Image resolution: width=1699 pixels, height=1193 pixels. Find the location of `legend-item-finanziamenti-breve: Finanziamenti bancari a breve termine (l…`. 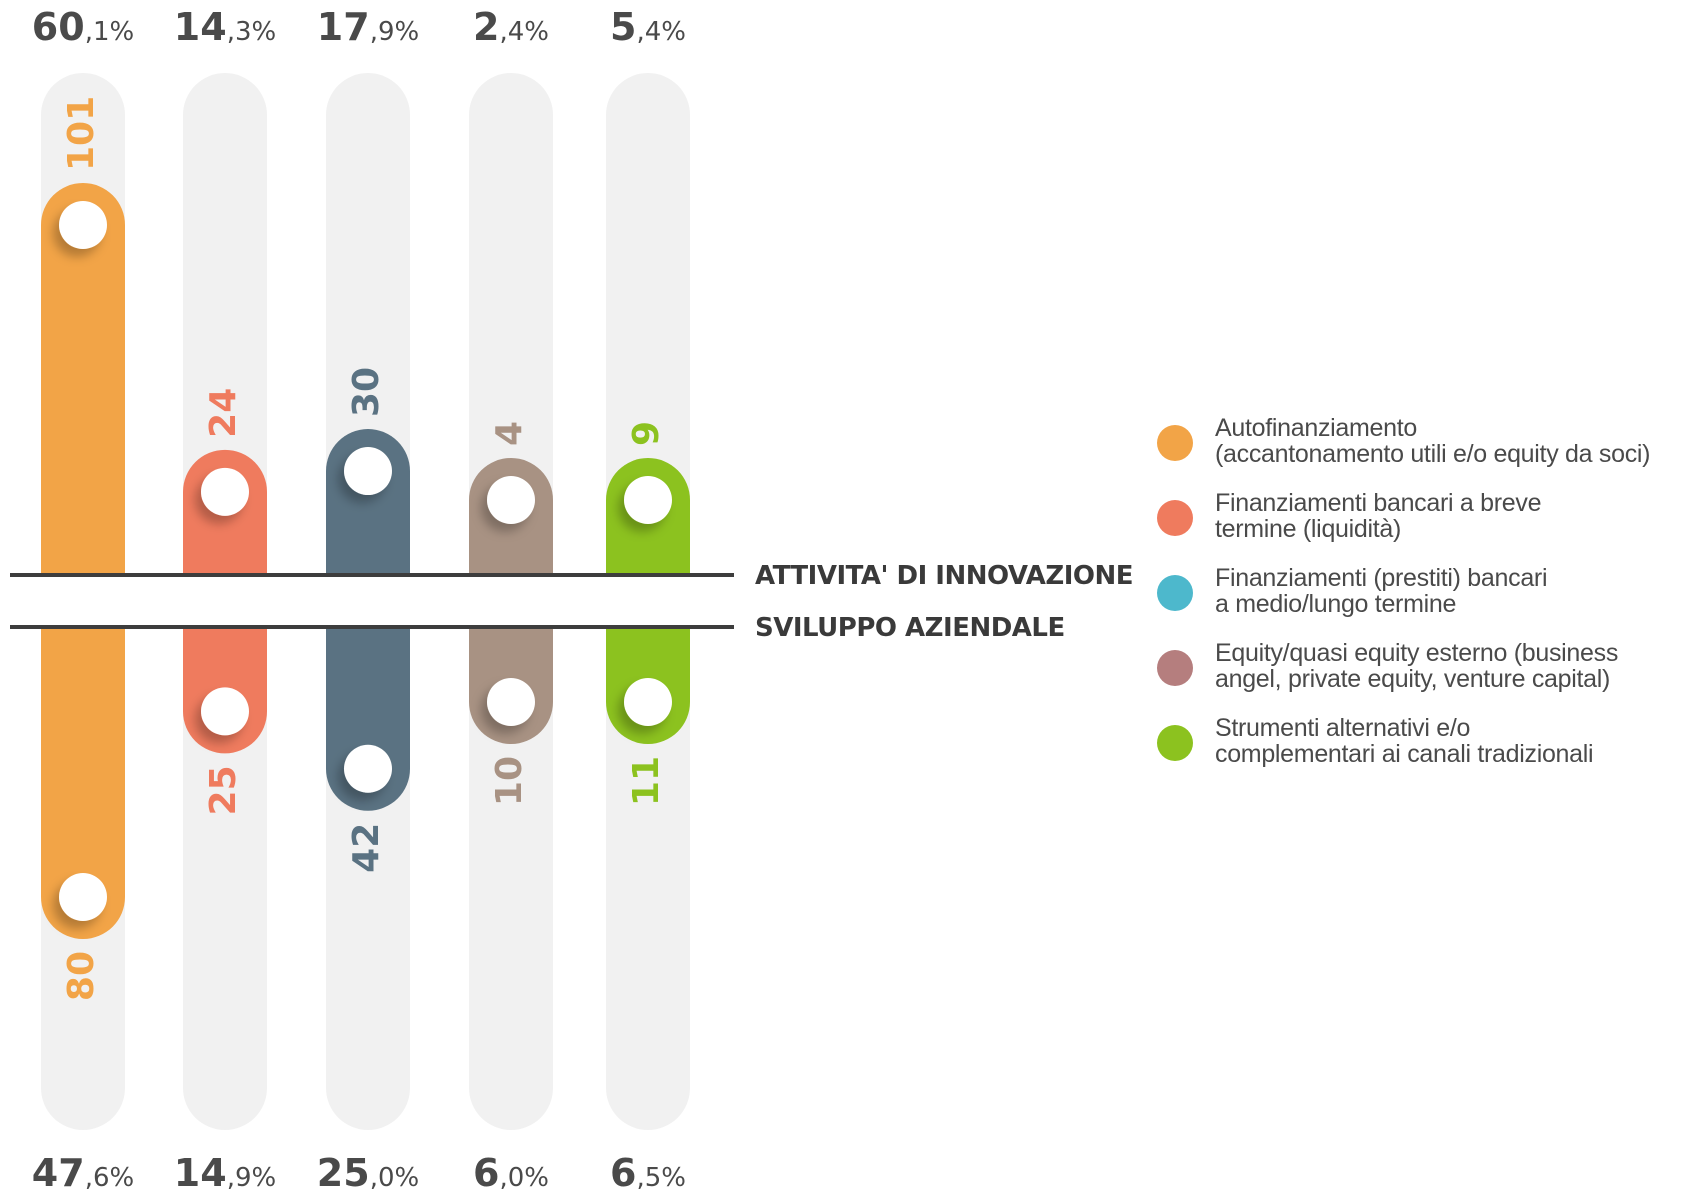

legend-item-finanziamenti-breve: Finanziamenti bancari a breve termine (l… is located at coordinates (1425, 516).